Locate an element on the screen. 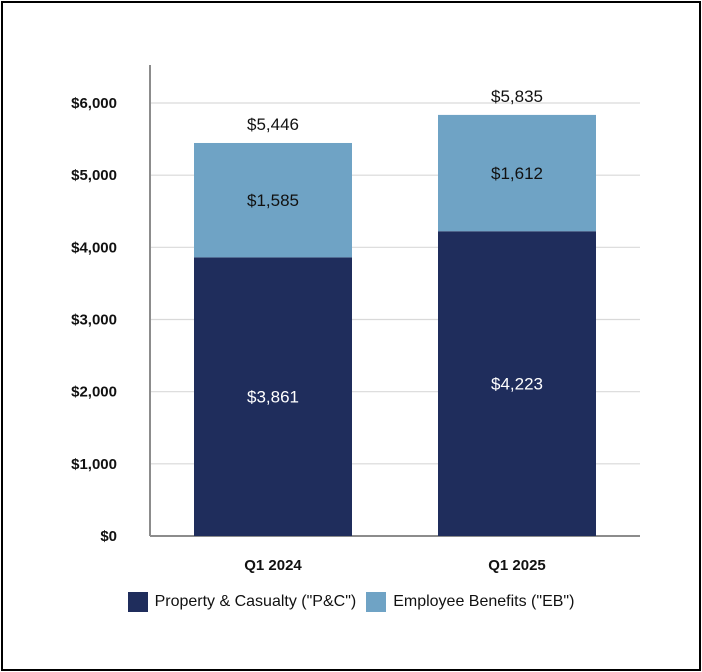 This screenshot has height=672, width=702. legend-item-eb: Employee Benefits ("EB") is located at coordinates (470, 602).